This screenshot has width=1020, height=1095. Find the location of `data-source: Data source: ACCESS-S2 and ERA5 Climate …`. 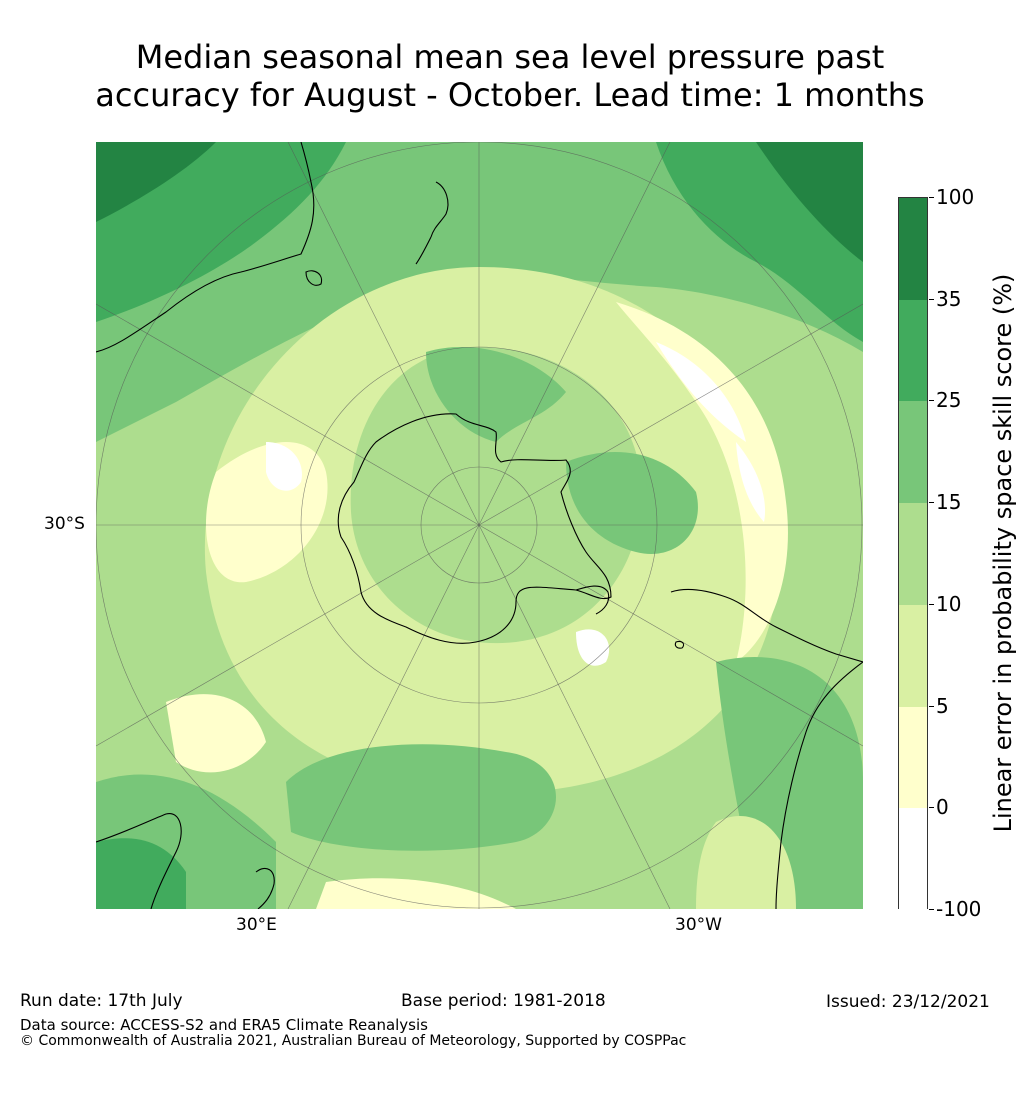

data-source: Data source: ACCESS-S2 and ERA5 Climate … is located at coordinates (224, 1025).